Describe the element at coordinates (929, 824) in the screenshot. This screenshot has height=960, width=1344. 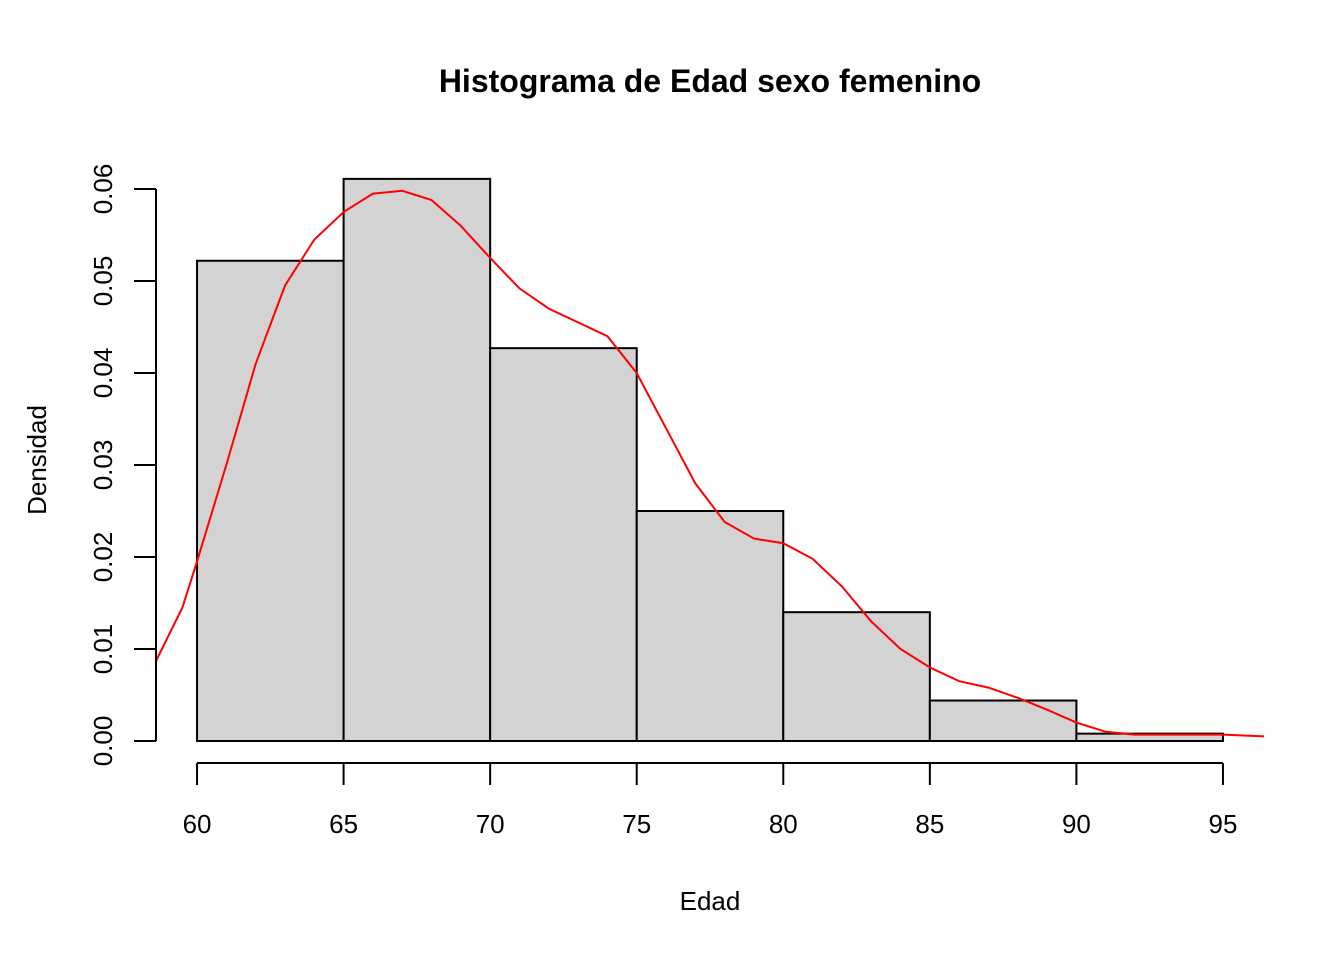
I see `x-tick-label: 85` at that location.